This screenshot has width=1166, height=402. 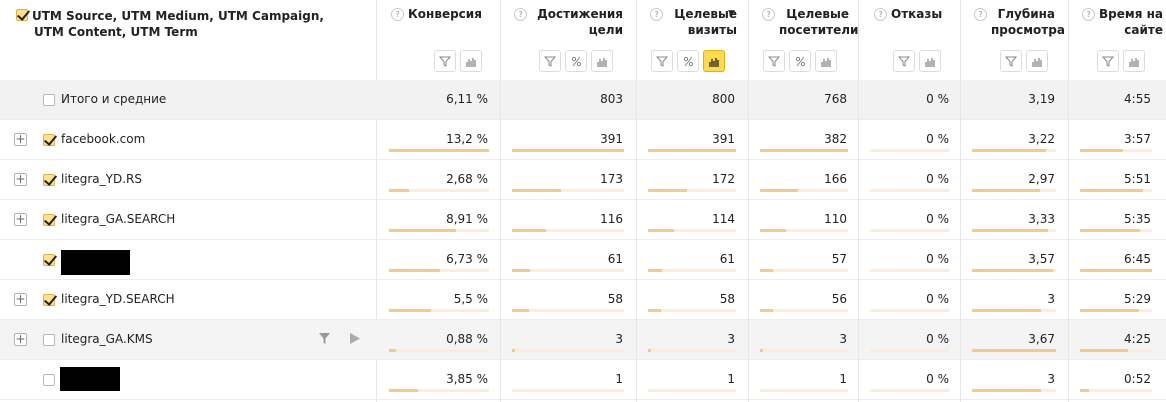 I want to click on column-header-time: ? Время на сайте, so click(x=1124, y=26).